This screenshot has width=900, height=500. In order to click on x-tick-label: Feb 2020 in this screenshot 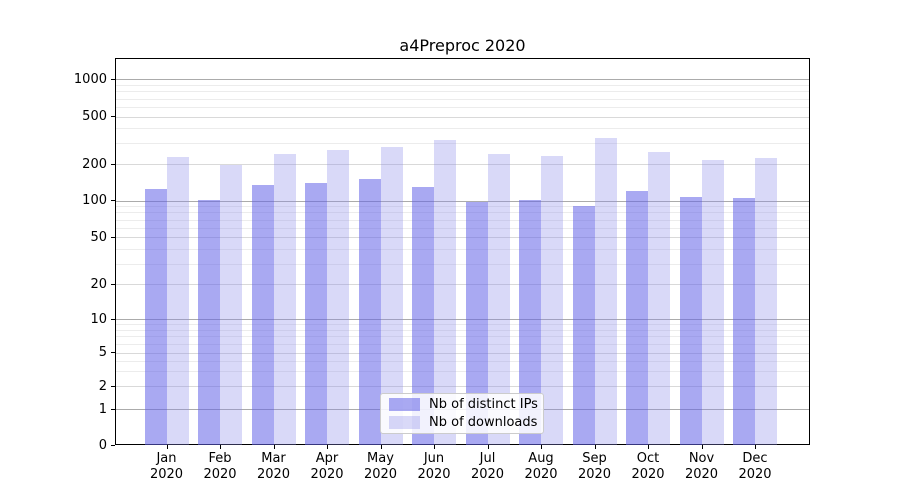, I will do `click(220, 467)`.